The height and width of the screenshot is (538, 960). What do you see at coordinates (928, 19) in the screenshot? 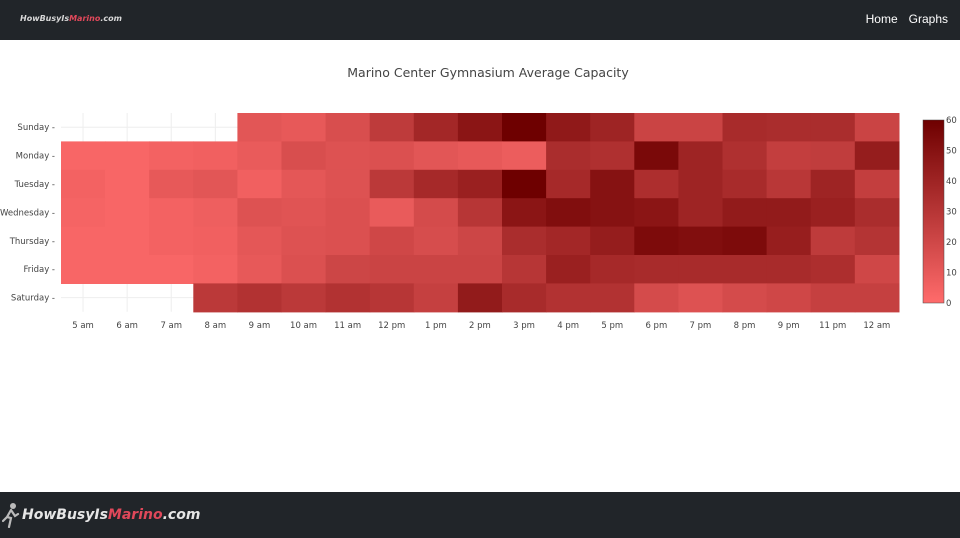
I see `nav-graphs-link: Graphs` at bounding box center [928, 19].